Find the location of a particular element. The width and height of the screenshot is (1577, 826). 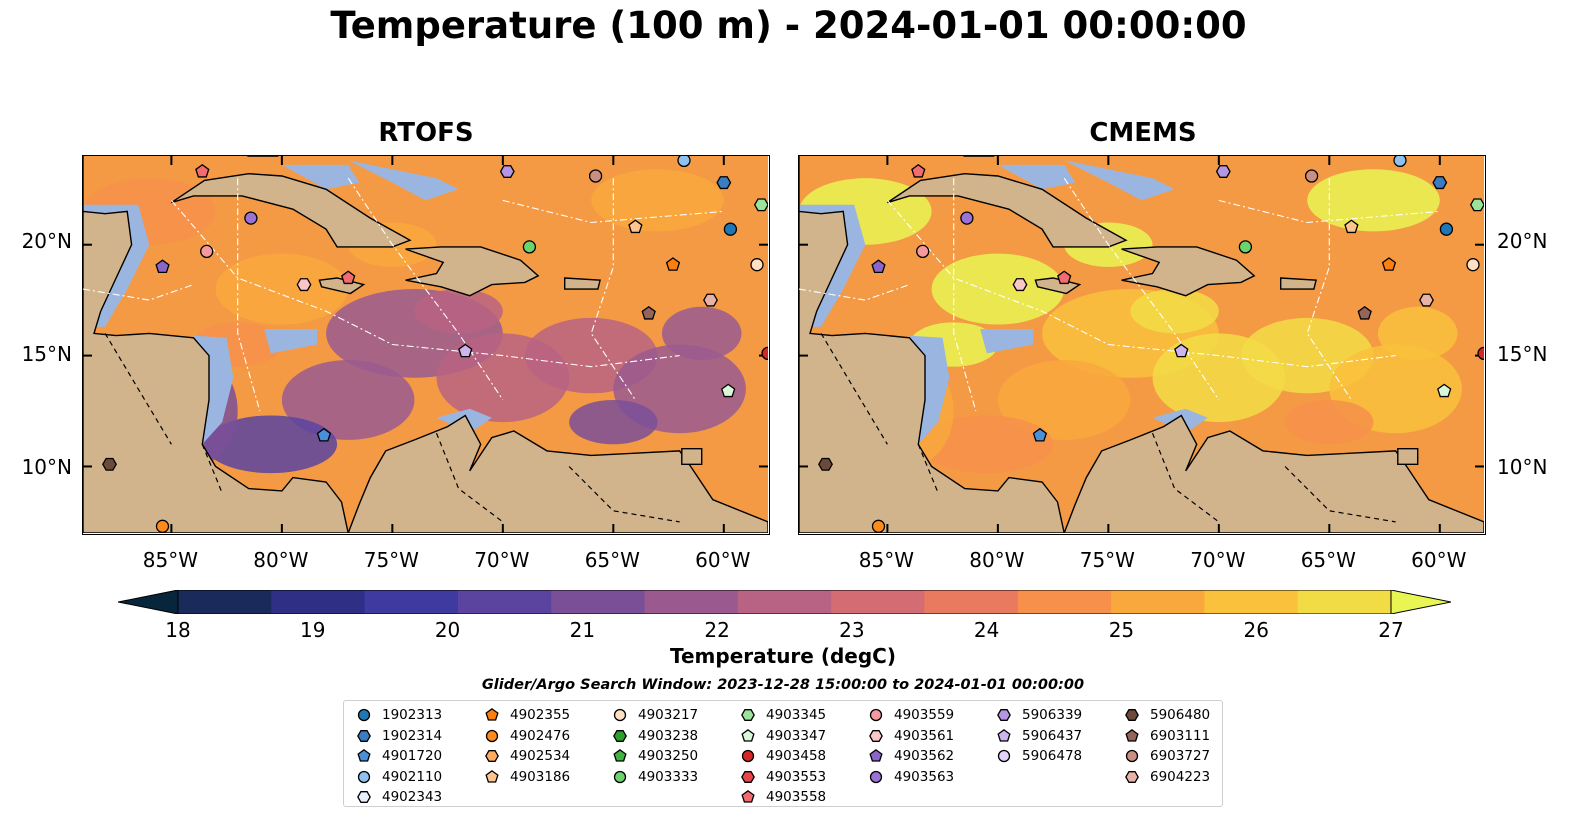

legend-label: 4903561 is located at coordinates (924, 735).